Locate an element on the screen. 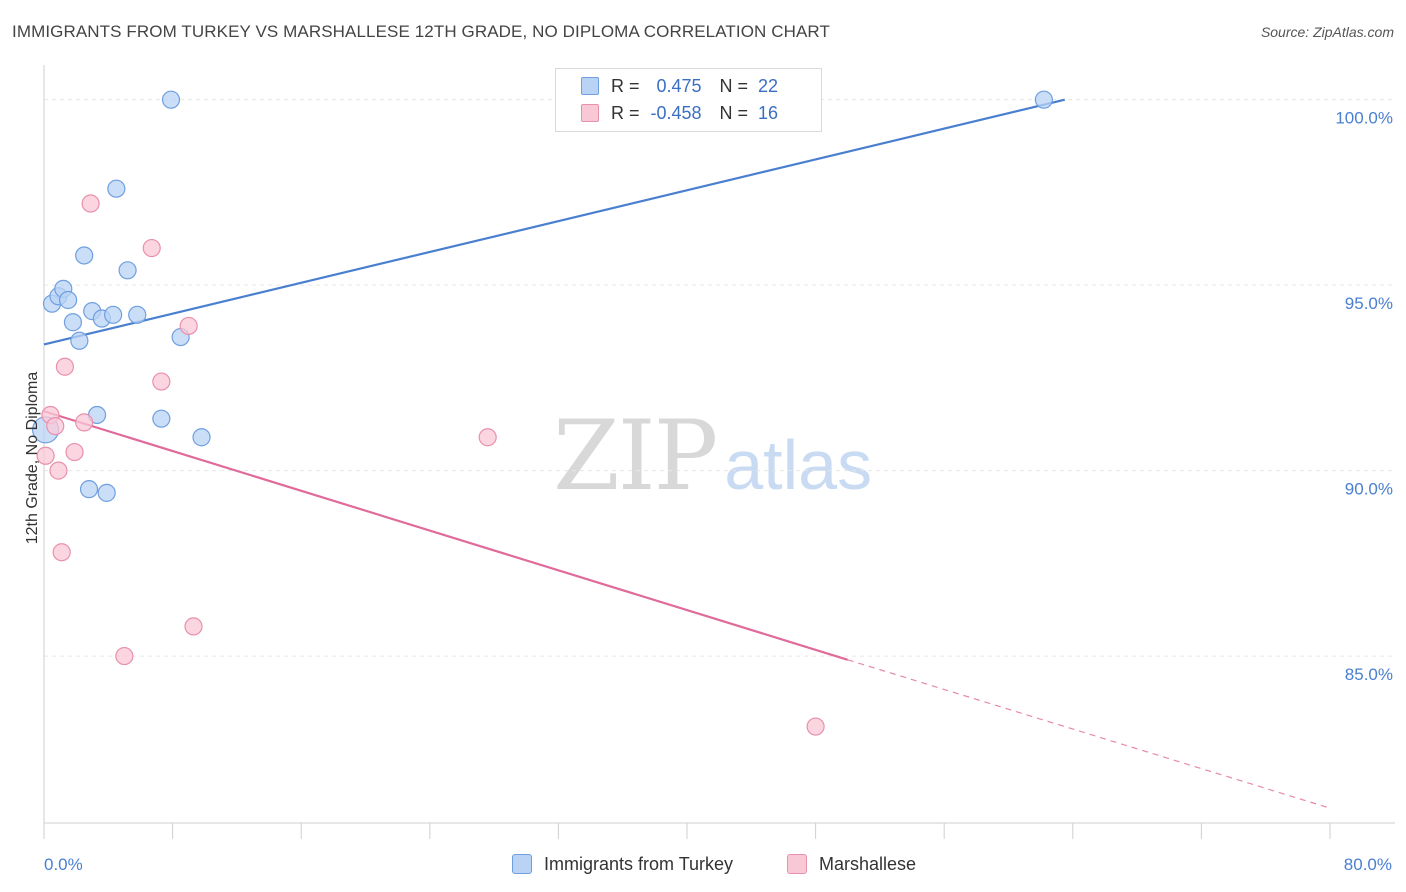  n-value: 22 is located at coordinates (768, 85).